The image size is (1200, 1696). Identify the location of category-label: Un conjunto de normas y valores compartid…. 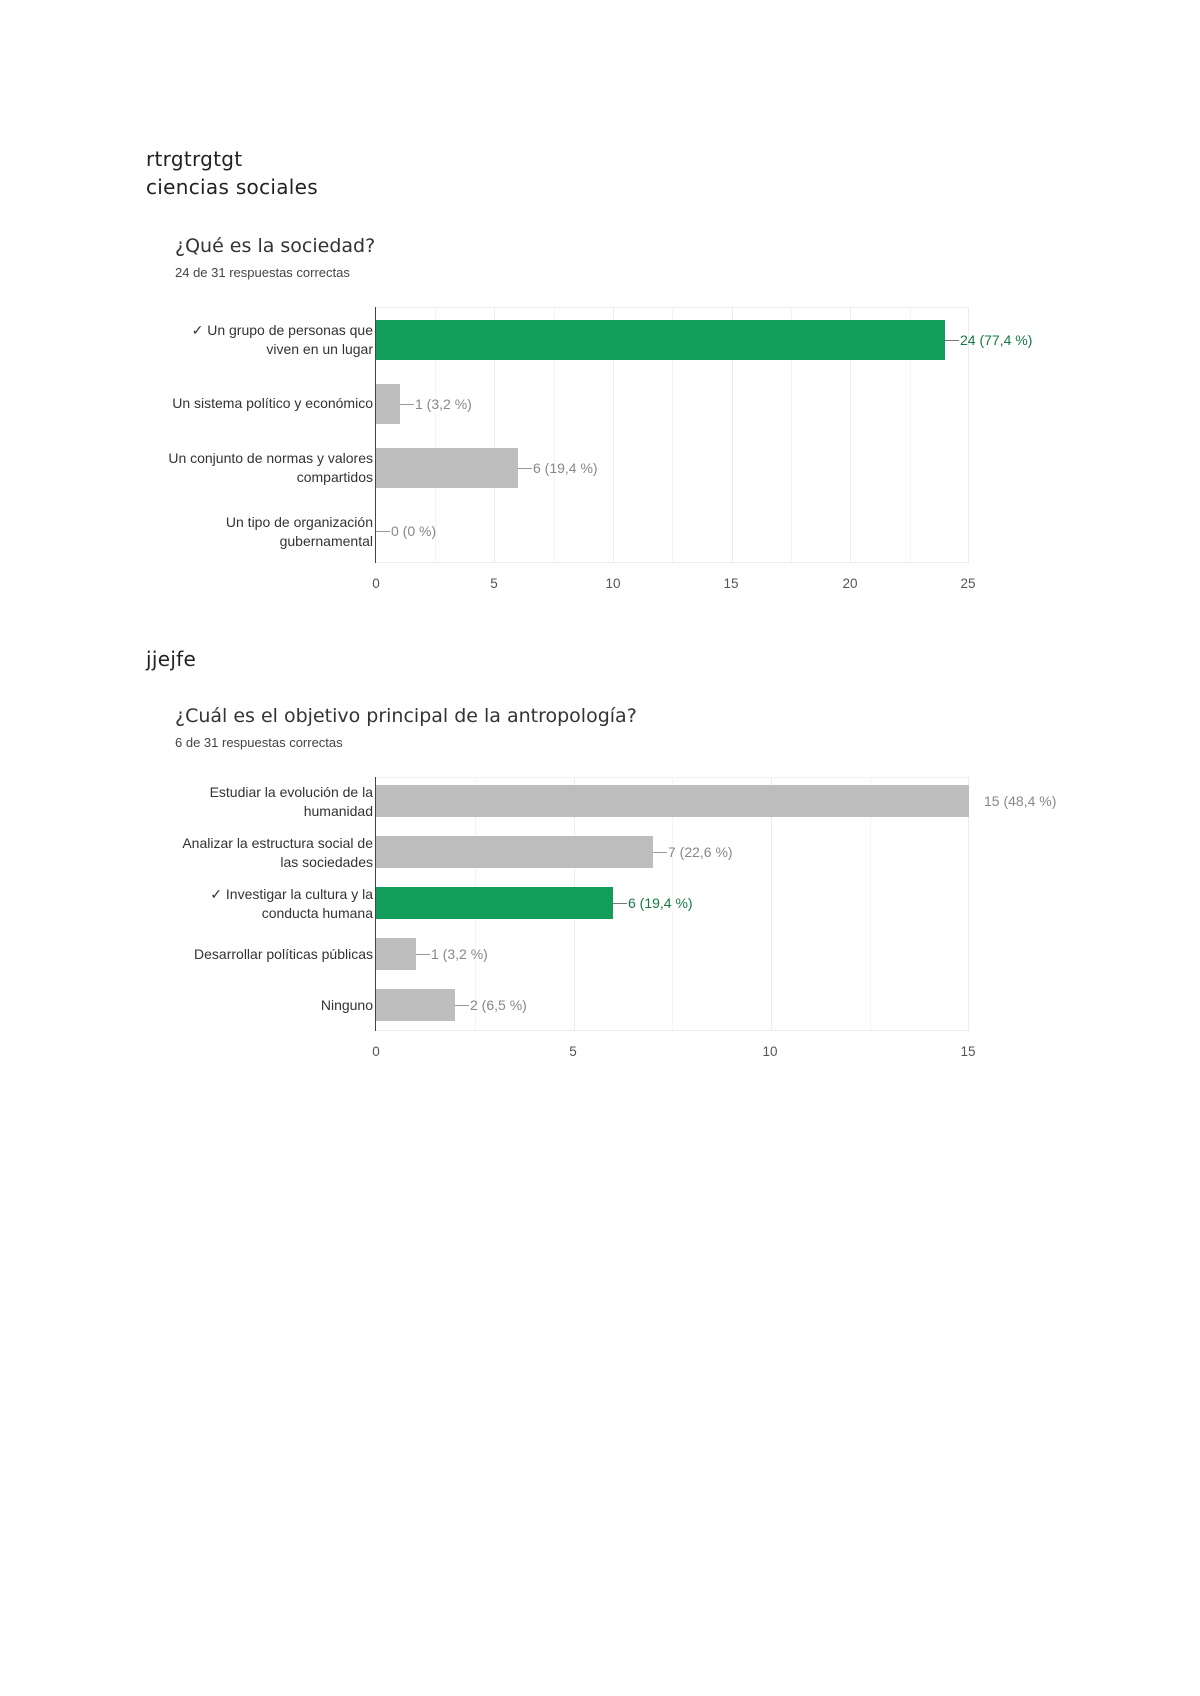
(270, 467).